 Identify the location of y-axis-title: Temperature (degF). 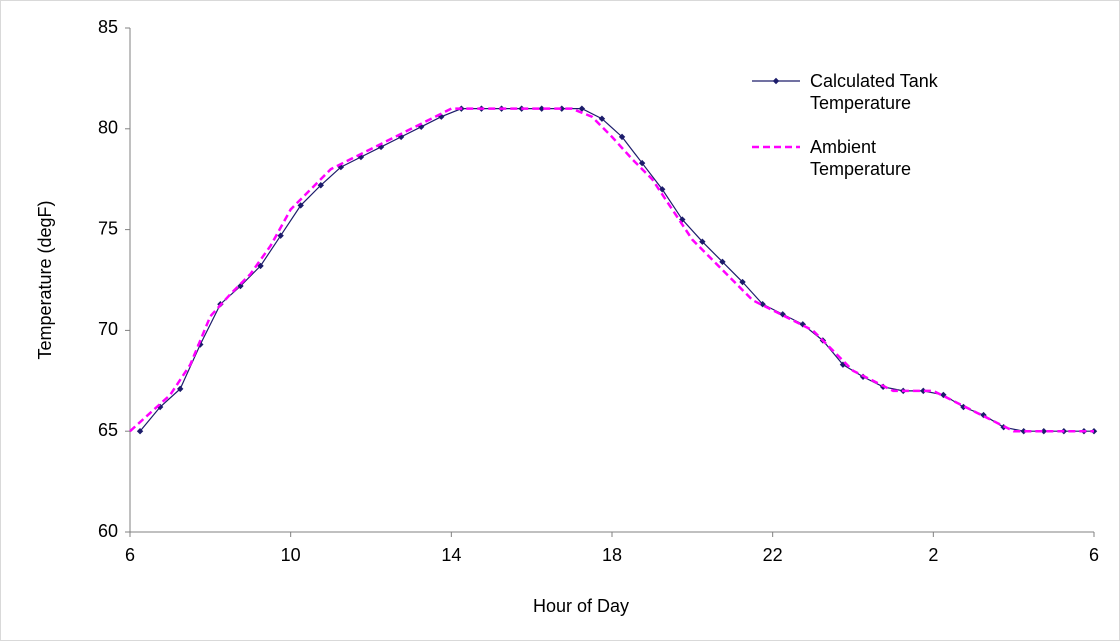
(45, 279).